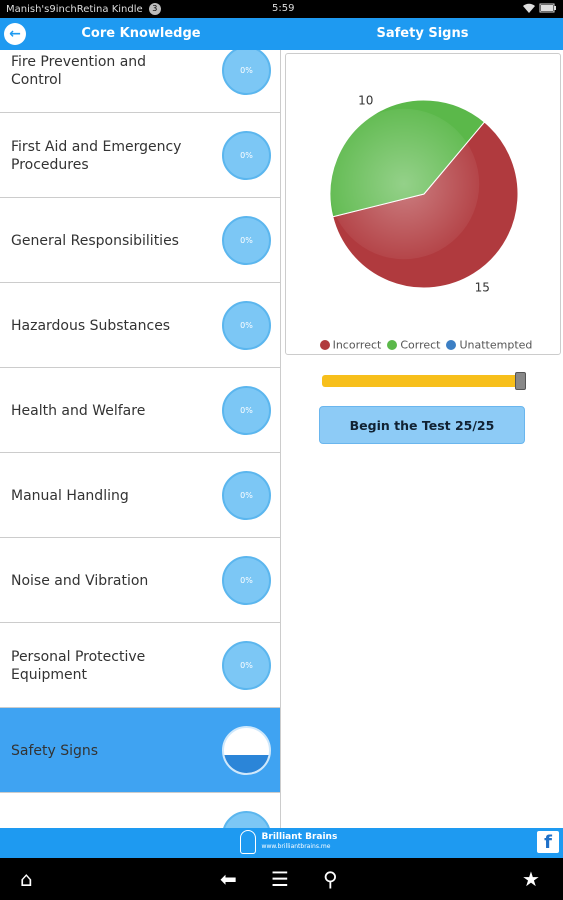 The width and height of the screenshot is (563, 900). I want to click on topic-item: Fire Prevention and Control 0%, so click(140, 81).